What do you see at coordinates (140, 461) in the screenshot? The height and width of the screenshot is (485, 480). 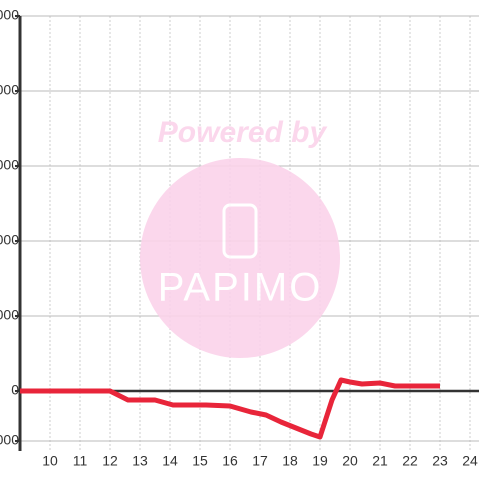 I see `x-tick-label: 13` at bounding box center [140, 461].